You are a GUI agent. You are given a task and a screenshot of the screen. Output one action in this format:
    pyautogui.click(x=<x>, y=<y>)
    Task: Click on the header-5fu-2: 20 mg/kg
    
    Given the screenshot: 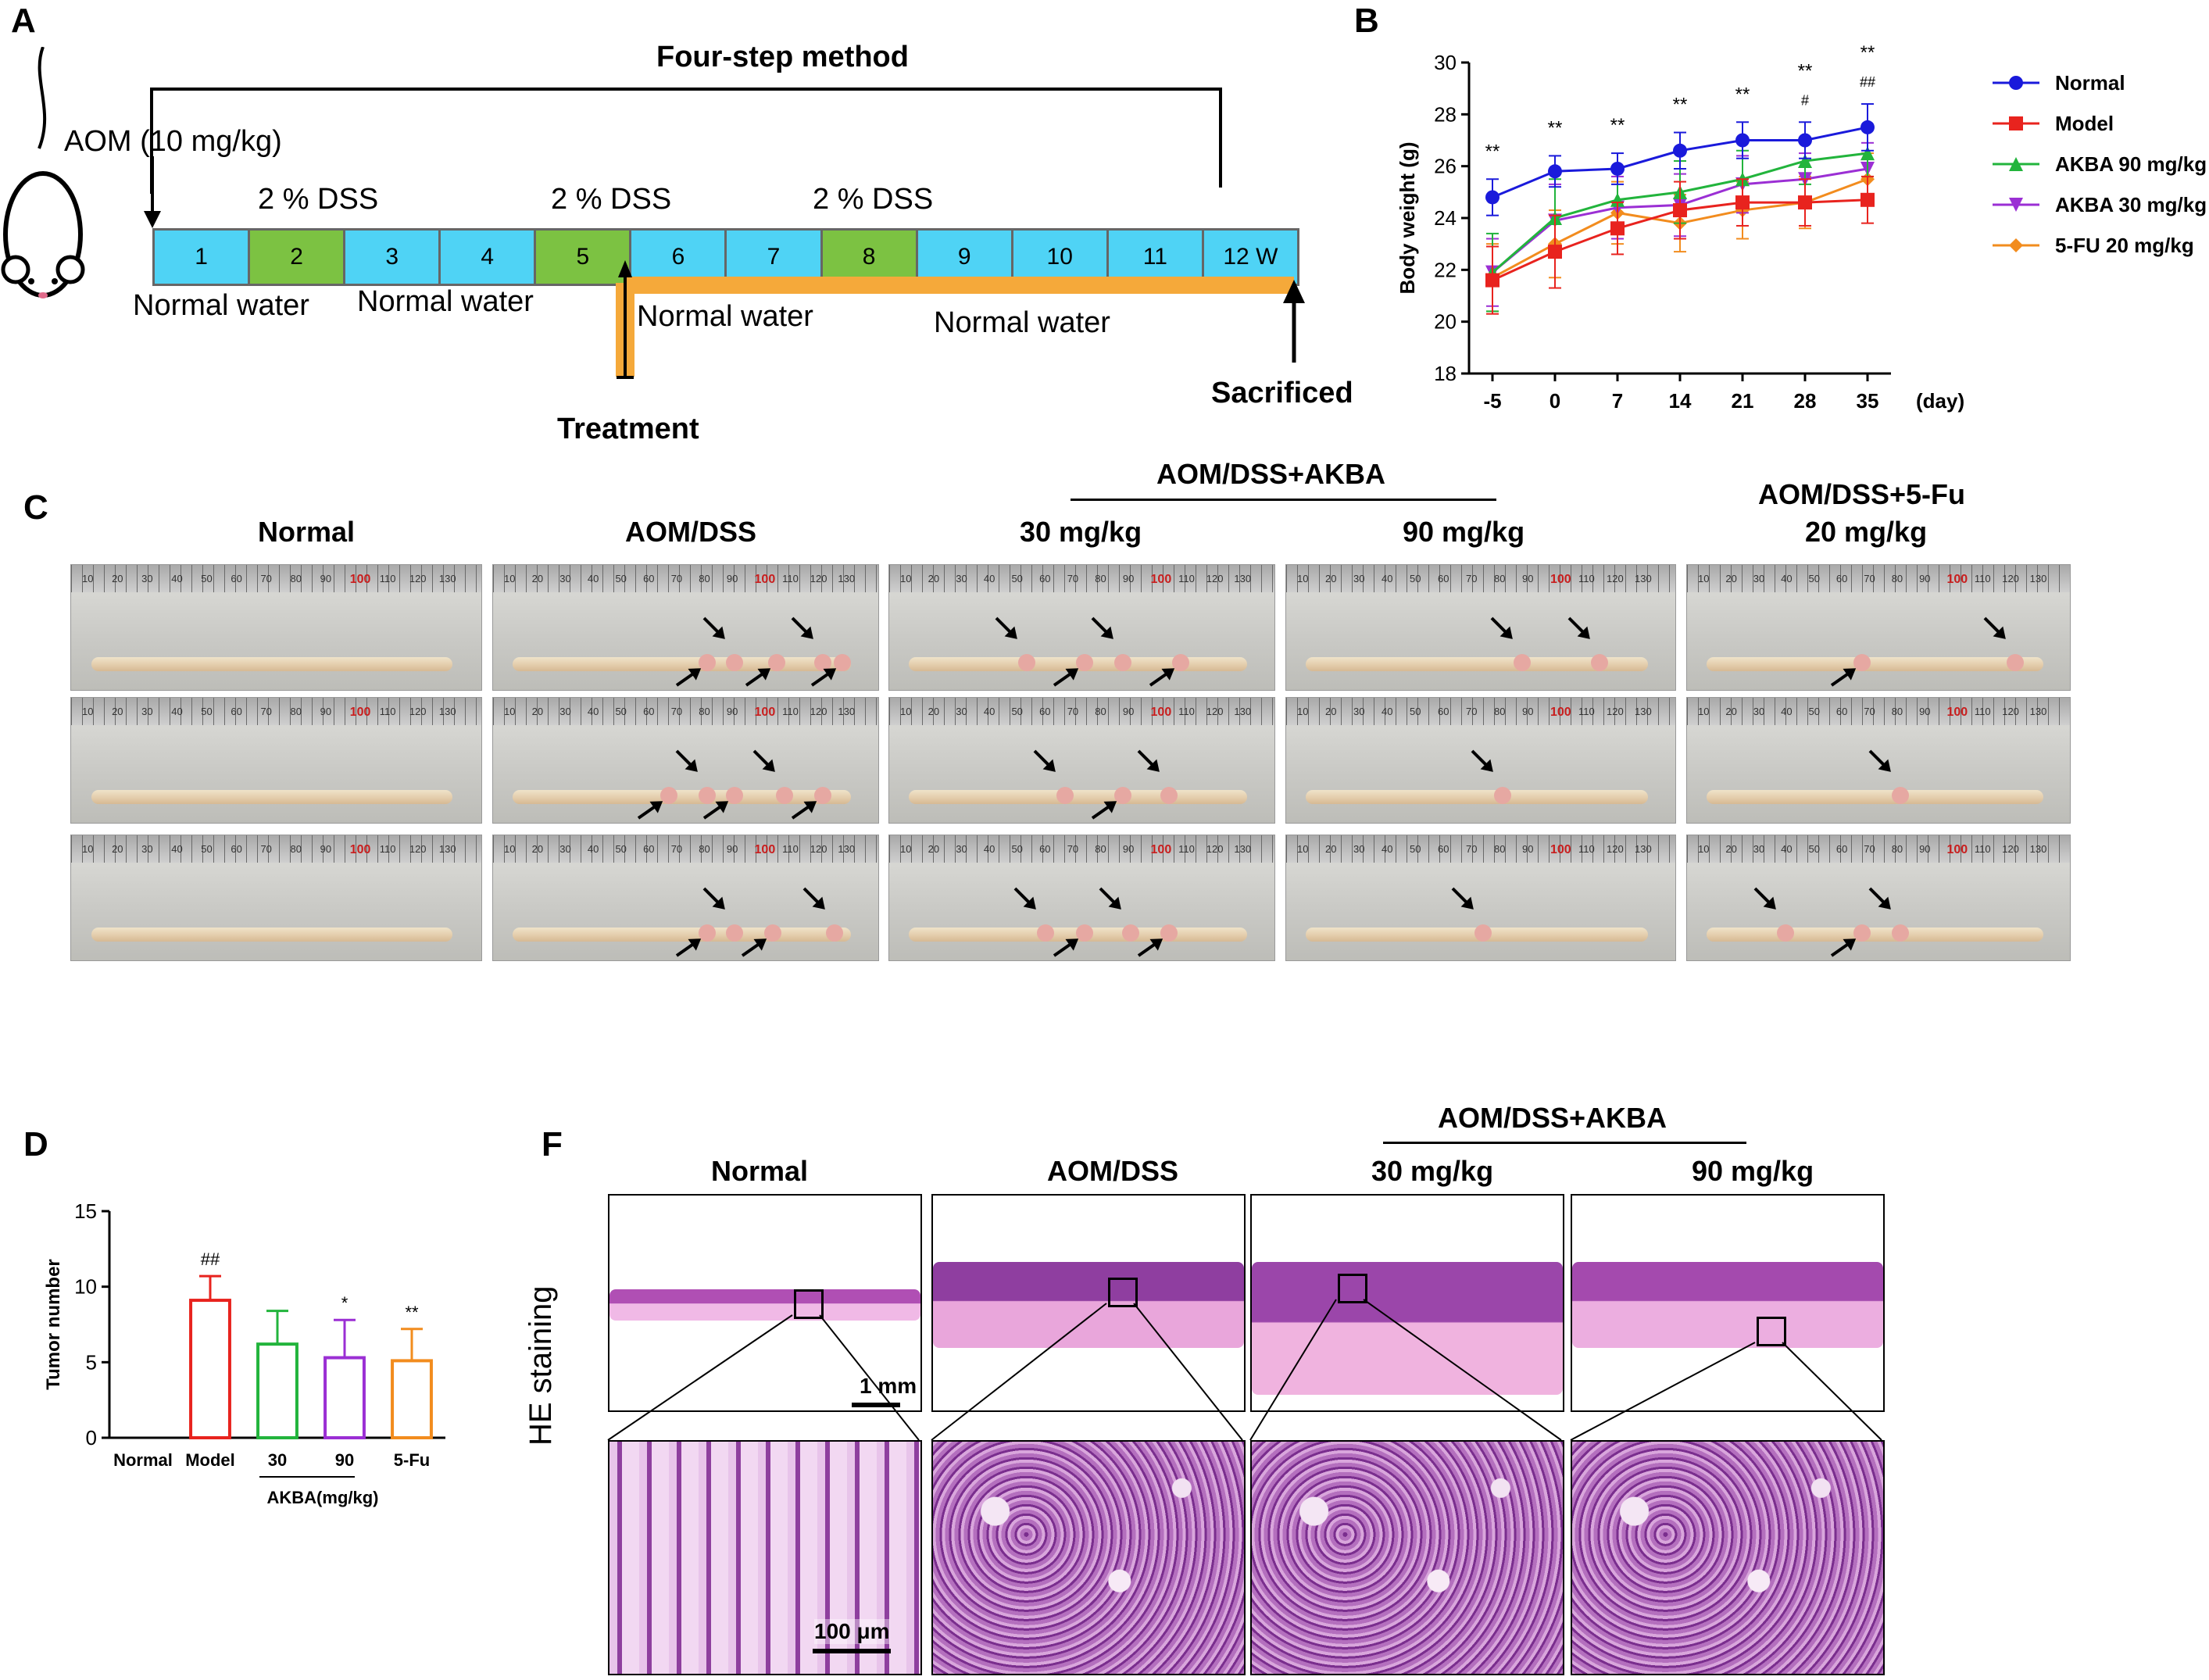 What is the action you would take?
    pyautogui.click(x=1866, y=532)
    